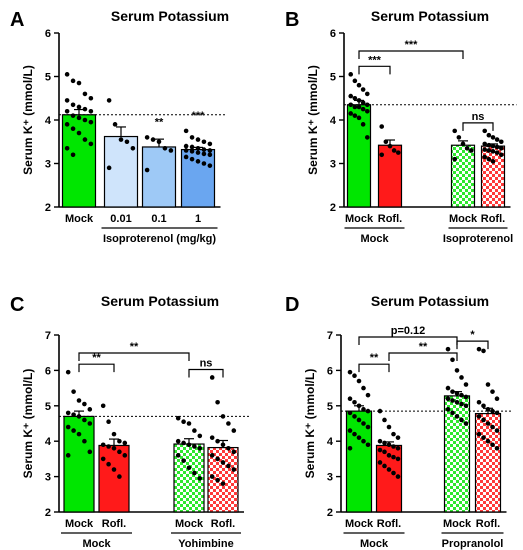 The image size is (523, 550). Describe the element at coordinates (374, 544) in the screenshot. I see `group-label: Mock` at that location.